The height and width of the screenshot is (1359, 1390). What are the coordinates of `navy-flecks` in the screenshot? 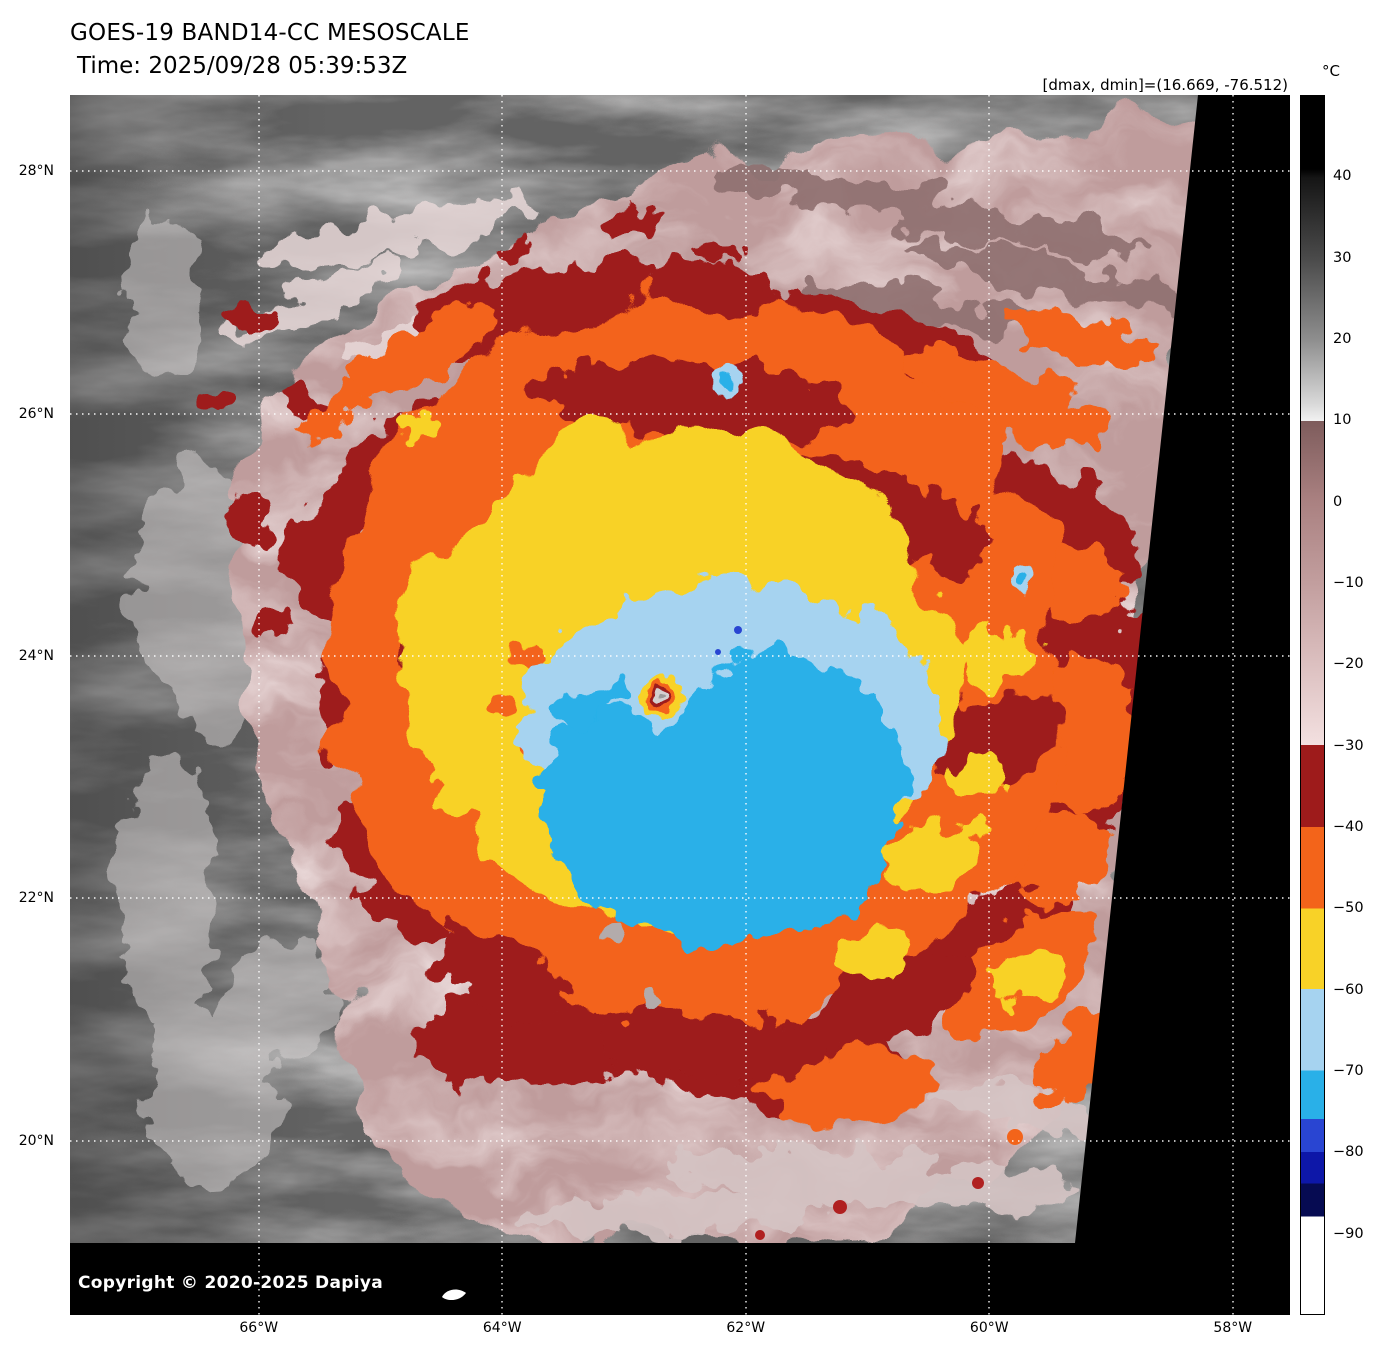 It's located at (728, 640).